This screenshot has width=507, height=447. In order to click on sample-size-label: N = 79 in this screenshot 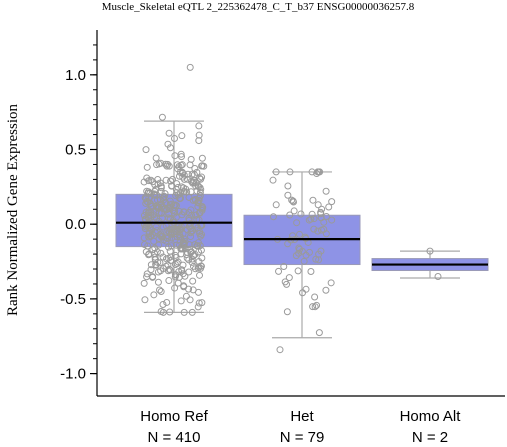, I will do `click(302, 437)`.